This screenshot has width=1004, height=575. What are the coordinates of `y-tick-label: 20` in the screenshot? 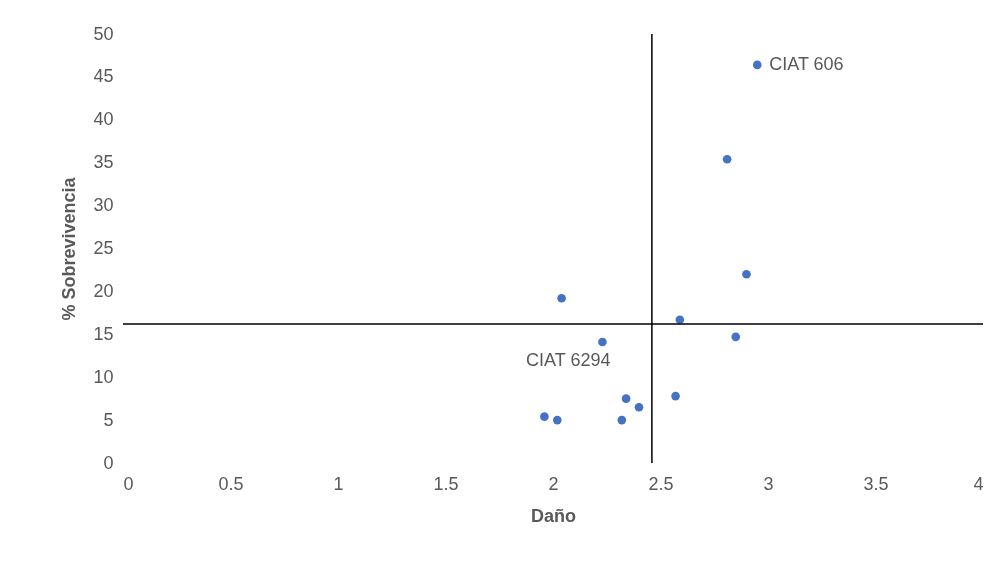 It's located at (103, 290).